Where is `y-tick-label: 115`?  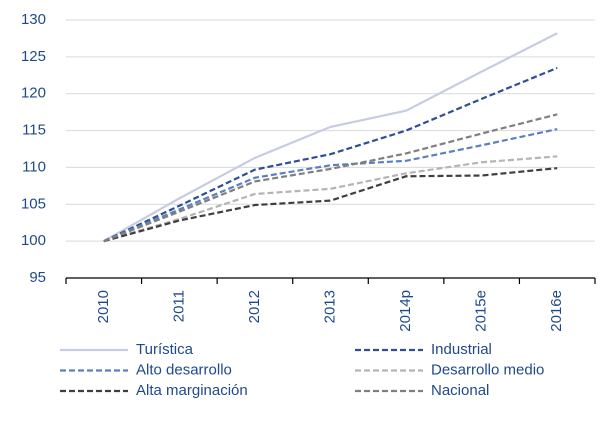 y-tick-label: 115 is located at coordinates (34, 130).